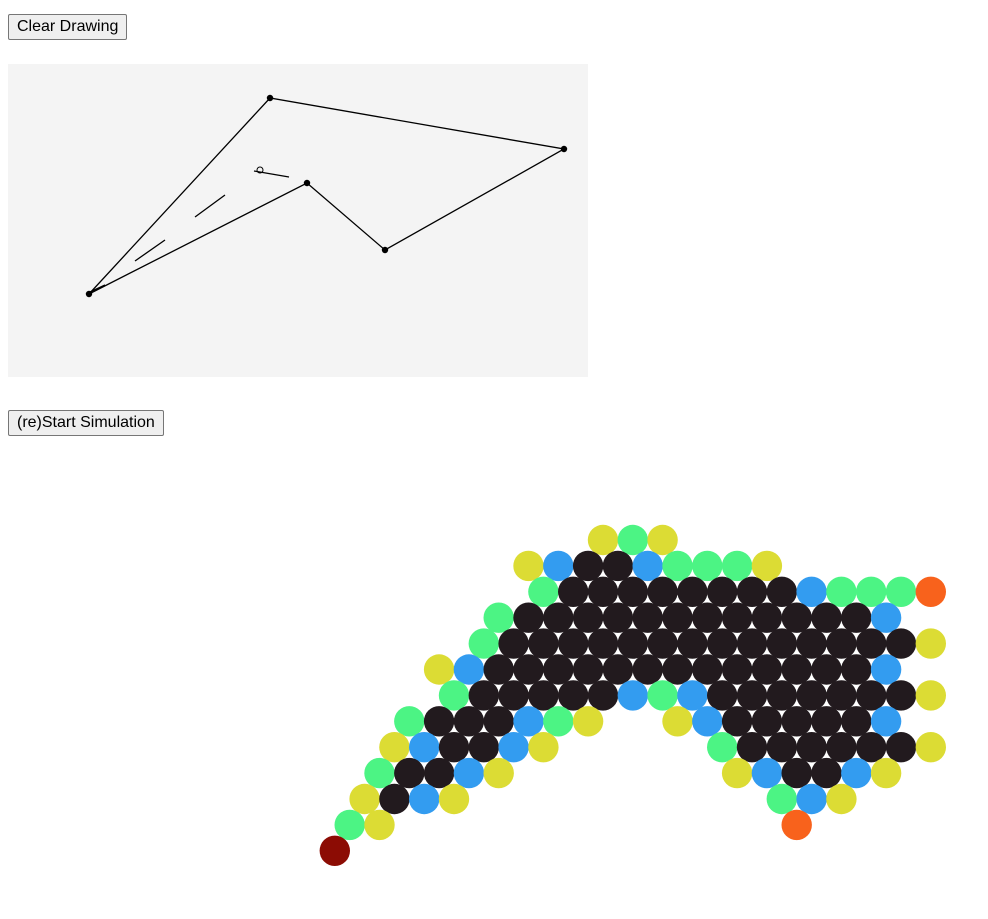  I want to click on drawn-polyline, so click(327, 196).